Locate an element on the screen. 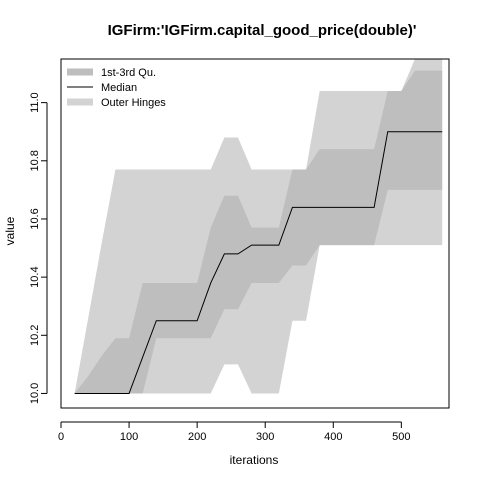 Image resolution: width=480 pixels, height=480 pixels. legend-label: Outer Hinges is located at coordinates (133, 103).